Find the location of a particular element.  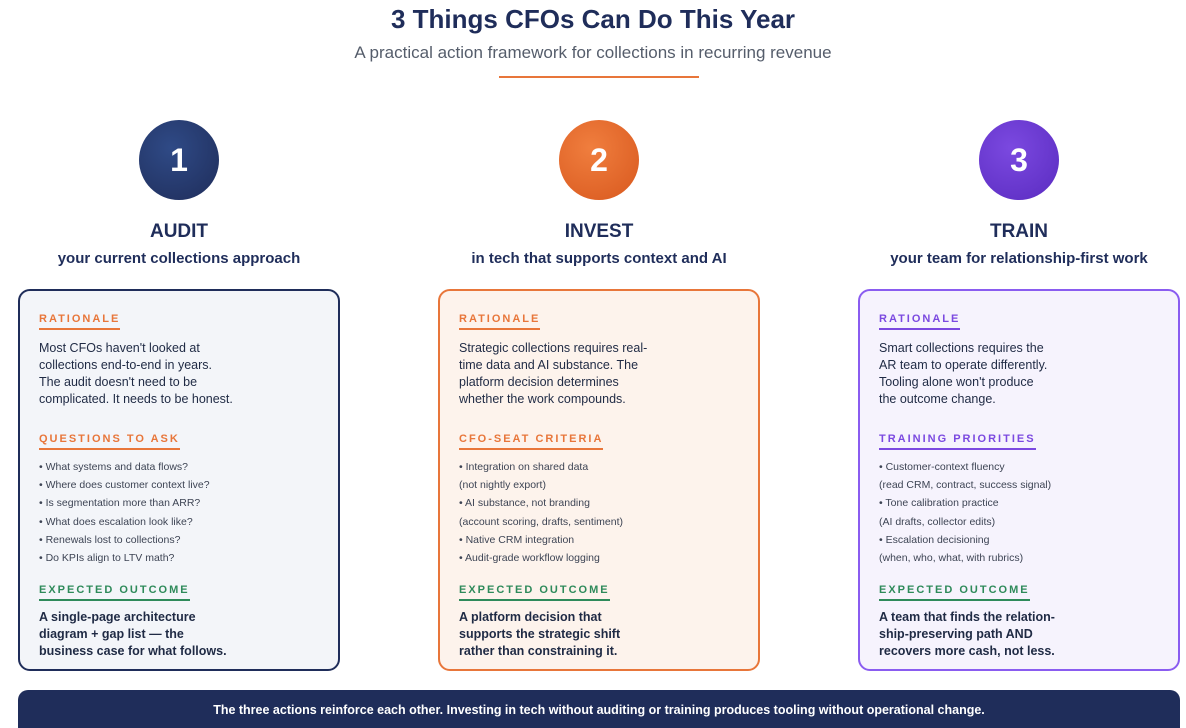

step-subheading: in tech that supports context and AI is located at coordinates (599, 258).